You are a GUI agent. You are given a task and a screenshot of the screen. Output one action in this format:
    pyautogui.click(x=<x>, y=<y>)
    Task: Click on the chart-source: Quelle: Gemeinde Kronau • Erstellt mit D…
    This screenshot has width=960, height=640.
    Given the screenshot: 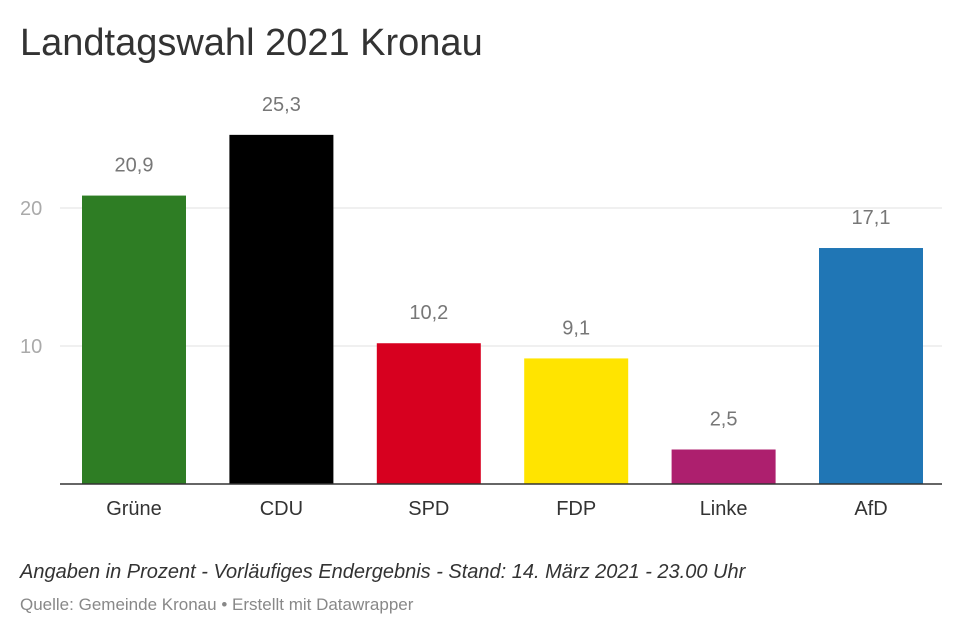 What is the action you would take?
    pyautogui.click(x=216, y=605)
    